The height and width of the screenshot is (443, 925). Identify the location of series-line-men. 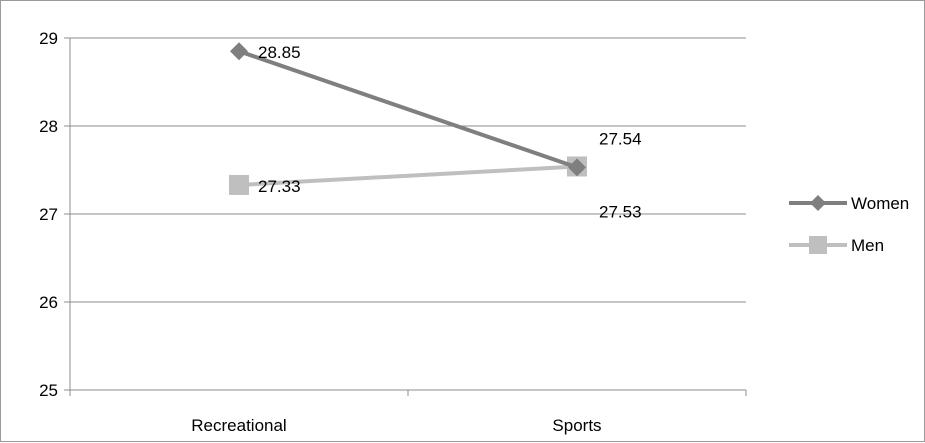
(408, 175).